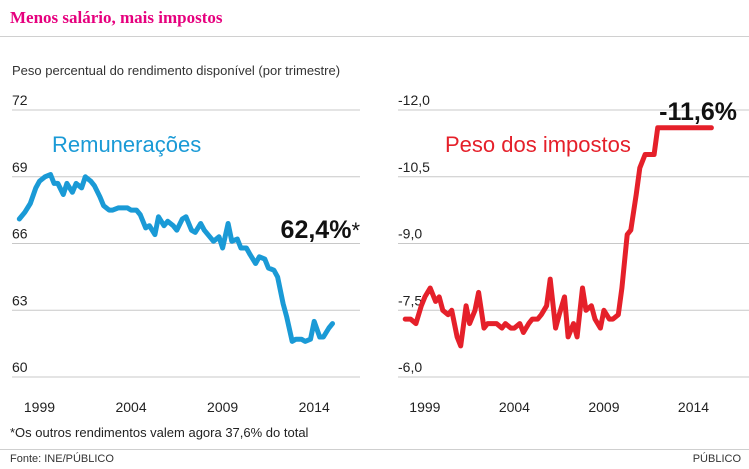  Describe the element at coordinates (693, 407) in the screenshot. I see `impostos-x-tick-label: 2014` at that location.